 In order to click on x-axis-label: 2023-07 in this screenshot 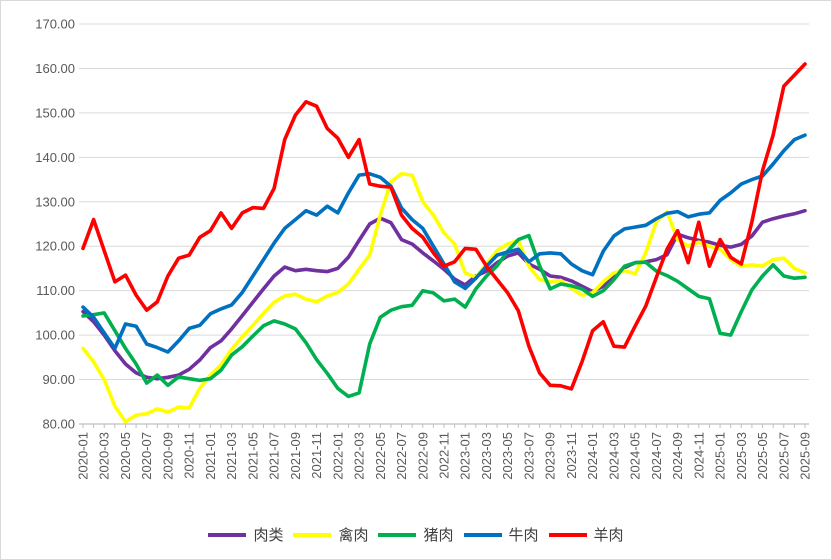, I will do `click(528, 456)`.